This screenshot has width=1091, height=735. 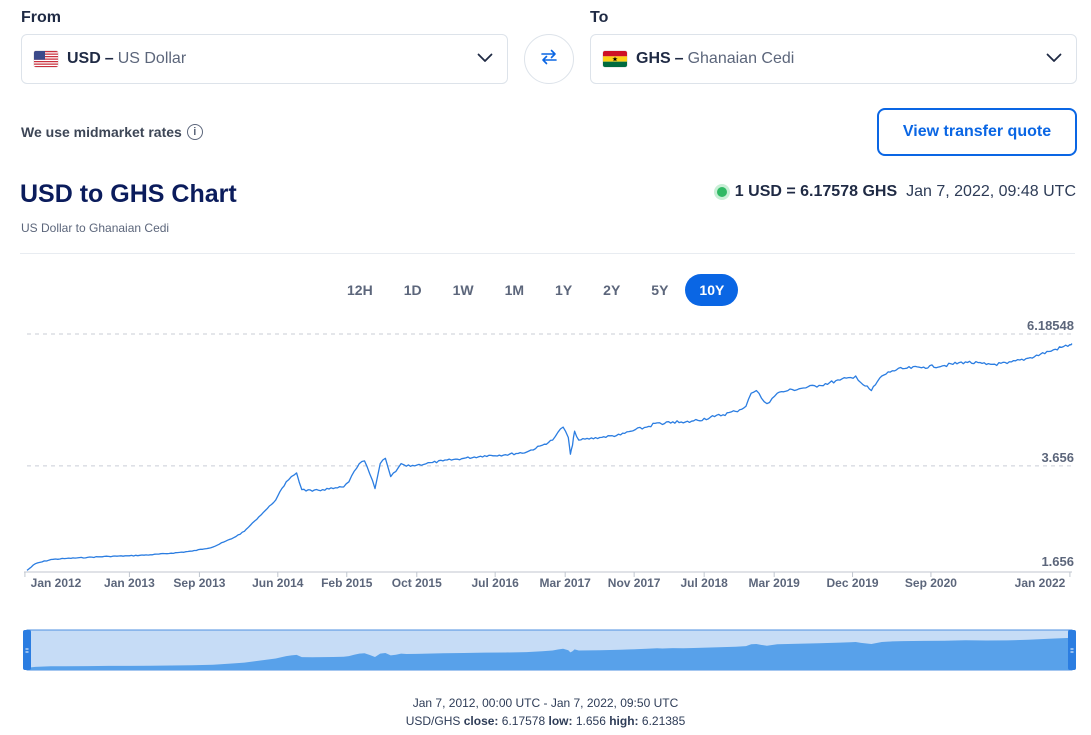 I want to click on swap-currencies-button, so click(x=549, y=59).